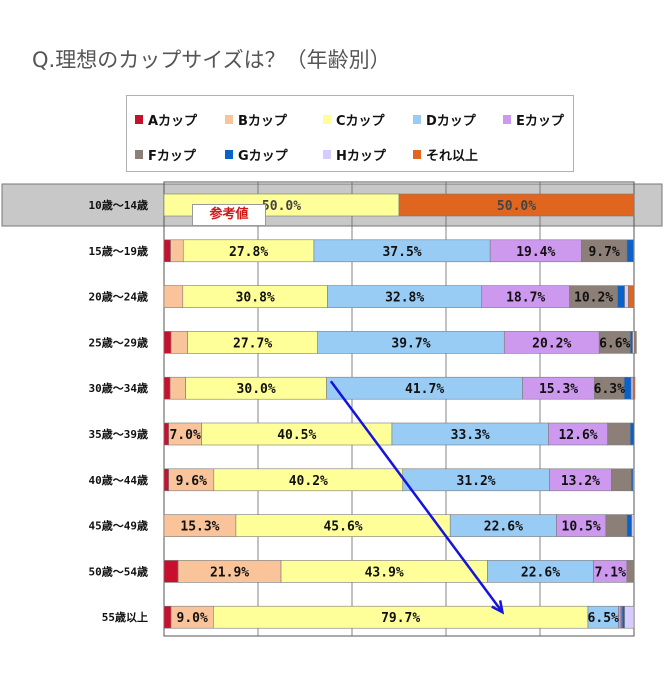  I want to click on data-label: 6.6%, so click(614, 343).